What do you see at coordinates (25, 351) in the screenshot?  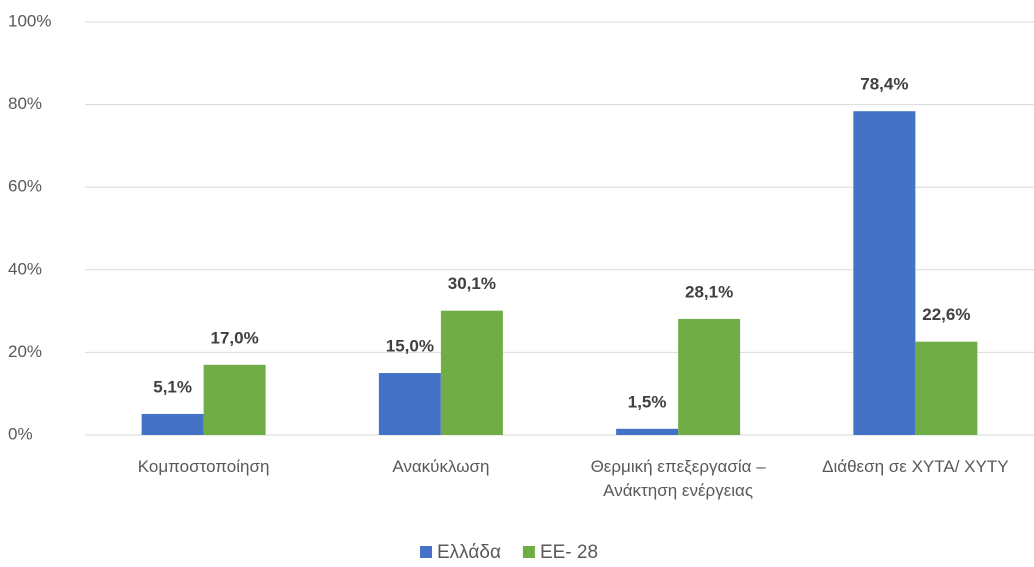 I see `y-tick-label: 20%` at bounding box center [25, 351].